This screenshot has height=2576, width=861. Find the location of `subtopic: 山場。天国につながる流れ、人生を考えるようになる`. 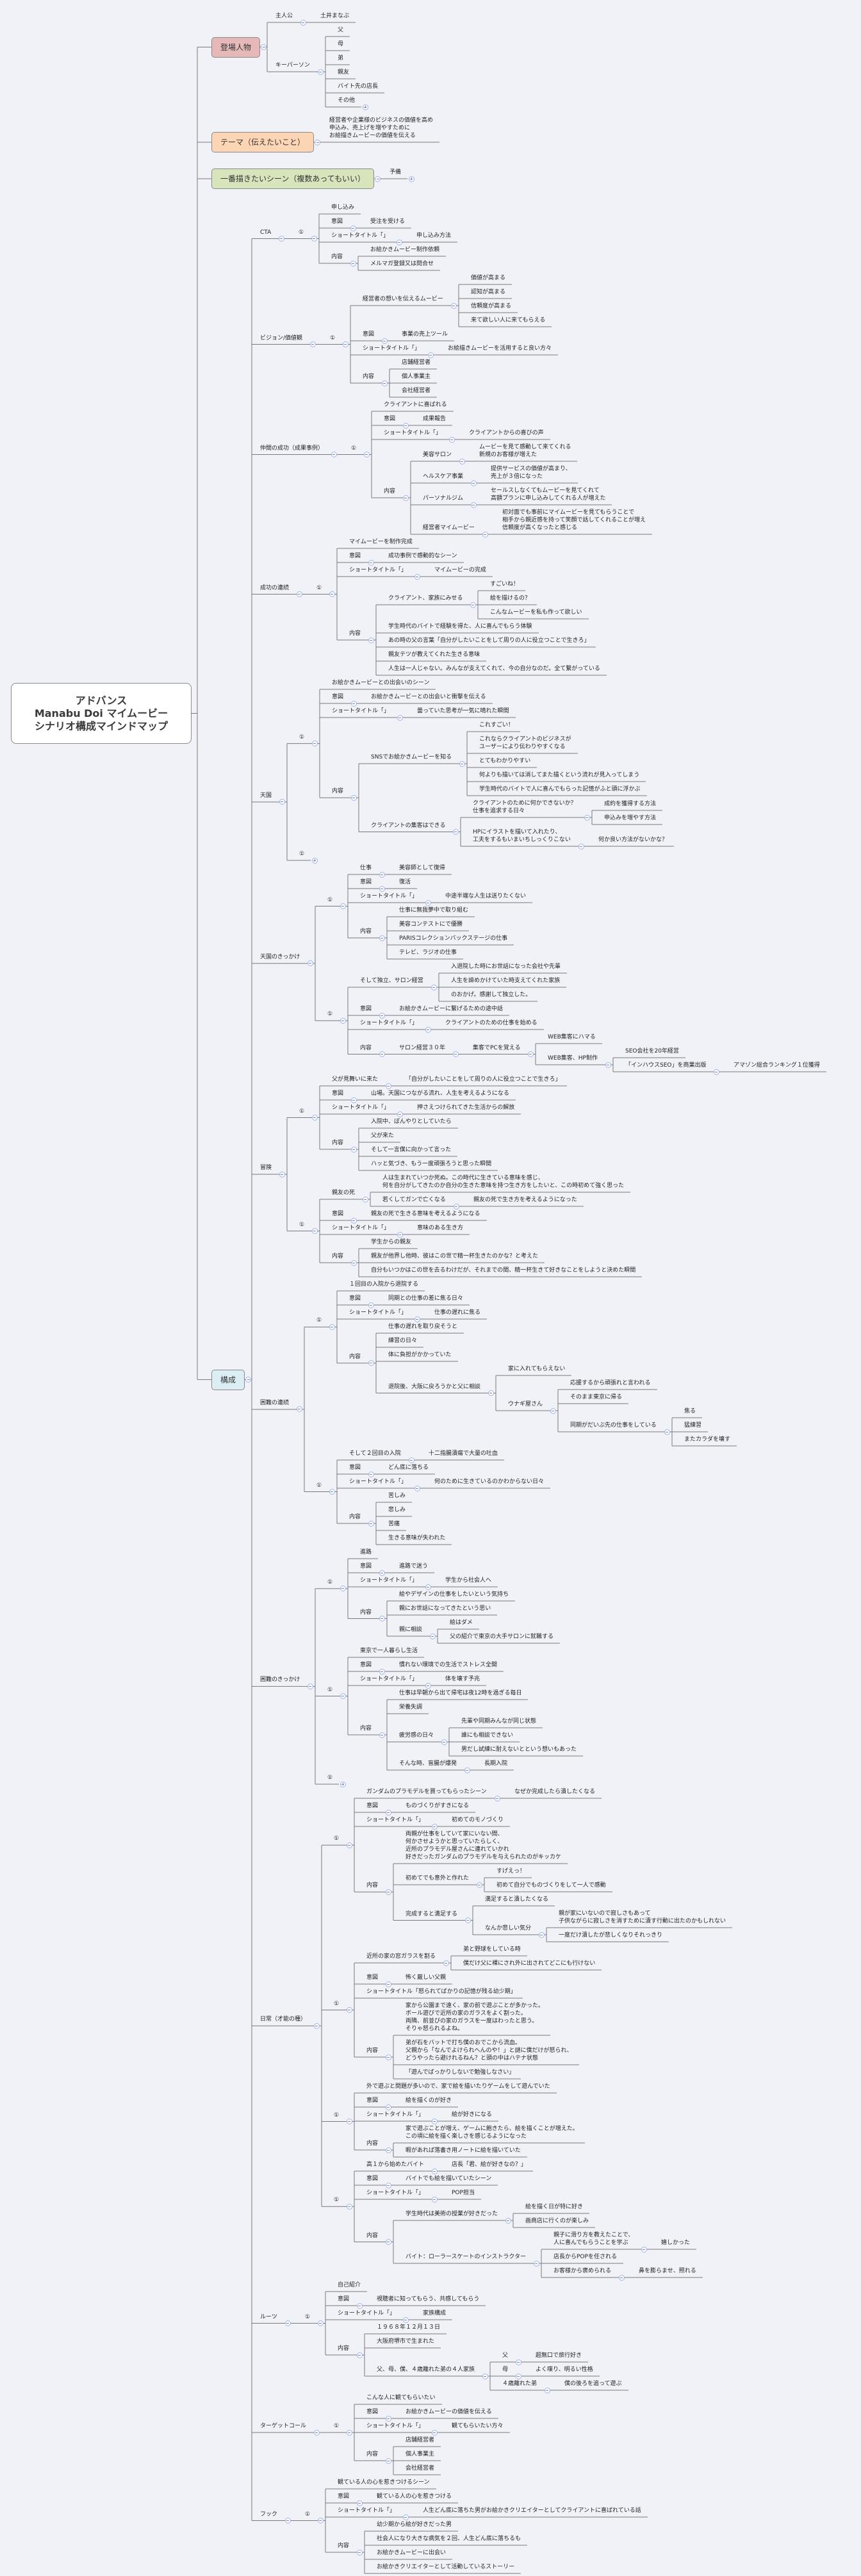

subtopic: 山場。天国につながる流れ、人生を考えるようになる is located at coordinates (440, 1093).